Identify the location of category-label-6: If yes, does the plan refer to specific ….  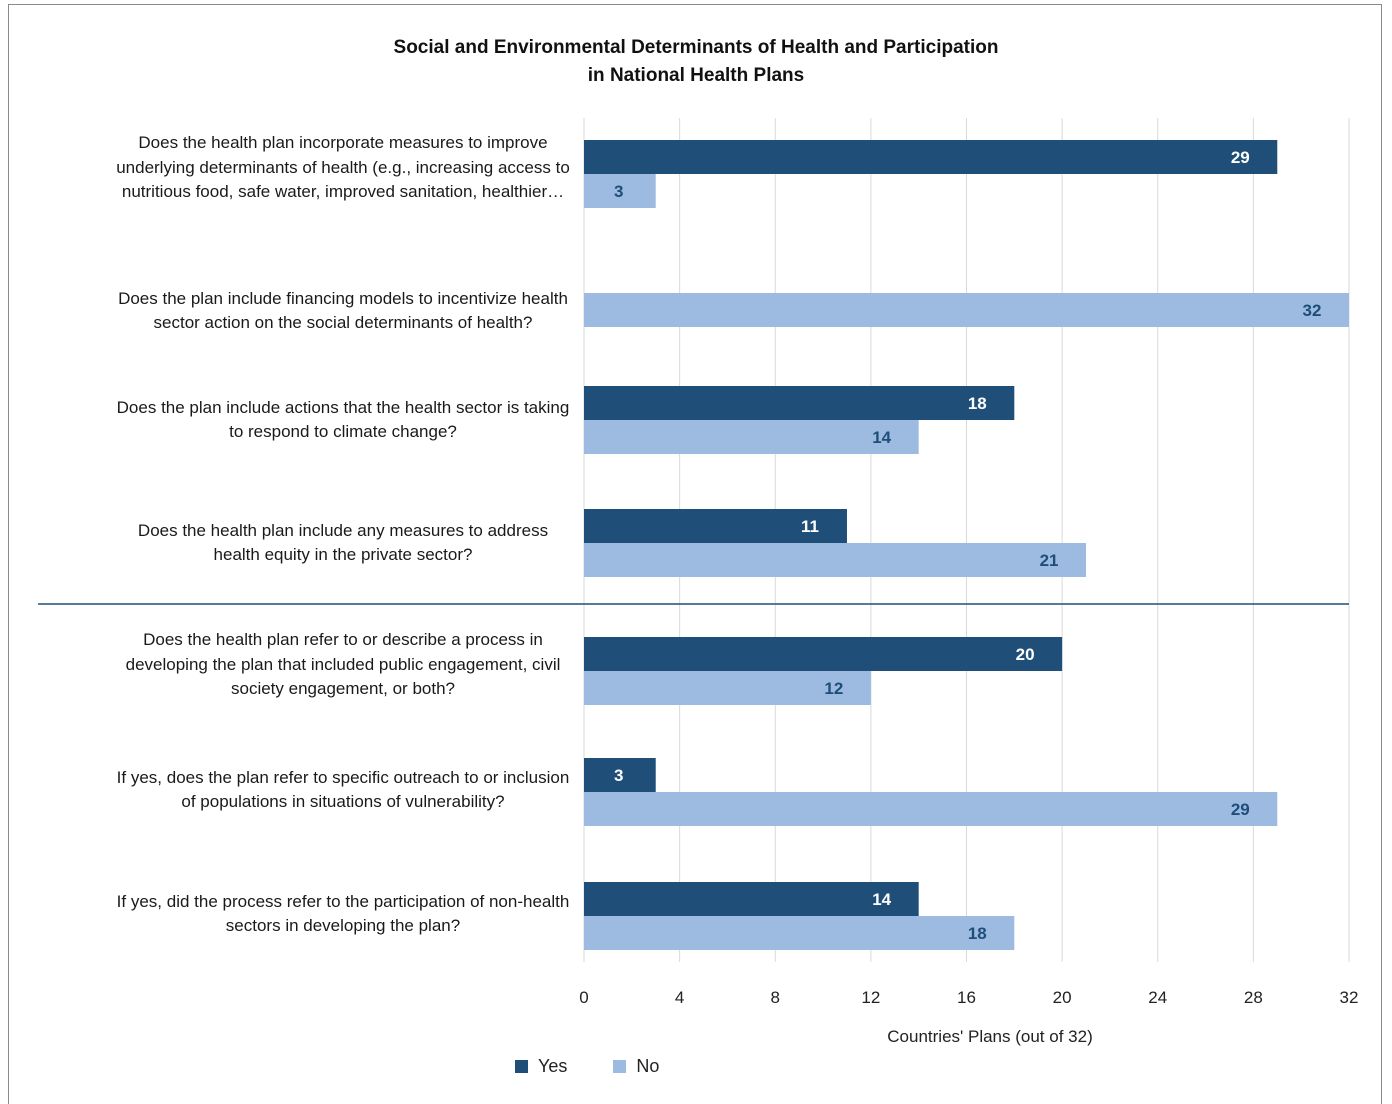
(343, 790).